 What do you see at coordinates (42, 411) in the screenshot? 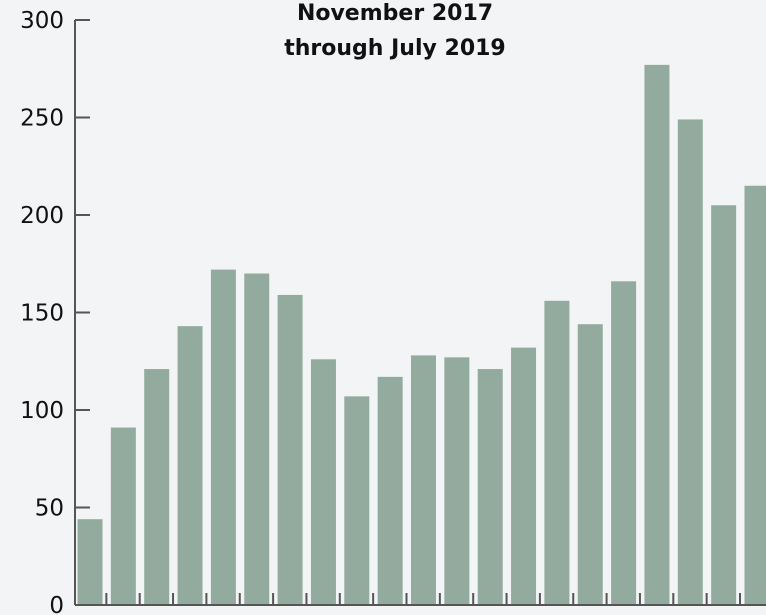
I see `y-tick-label: 100` at bounding box center [42, 411].